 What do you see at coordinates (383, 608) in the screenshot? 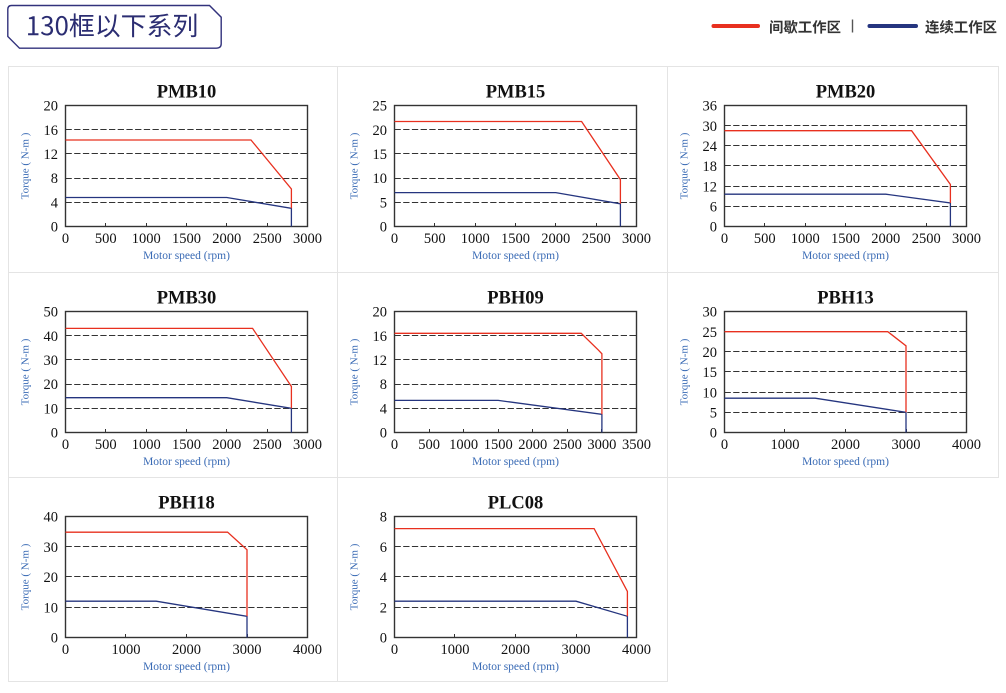
I see `svg-text: 2` at bounding box center [383, 608].